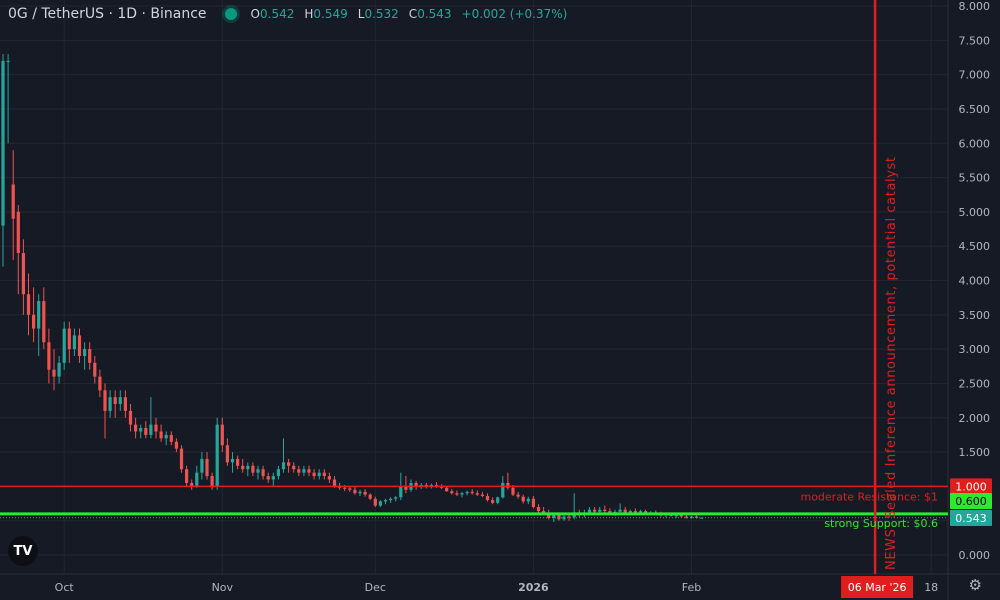 This screenshot has height=600, width=1000. Describe the element at coordinates (691, 587) in the screenshot. I see `time-tick-label: Feb` at that location.